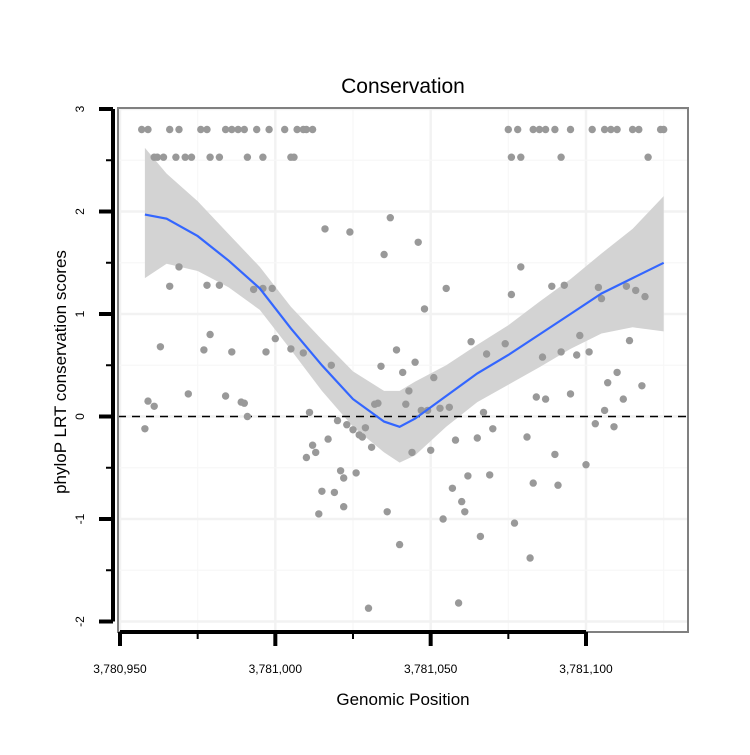  I want to click on y-tick-label: -2, so click(80, 621).